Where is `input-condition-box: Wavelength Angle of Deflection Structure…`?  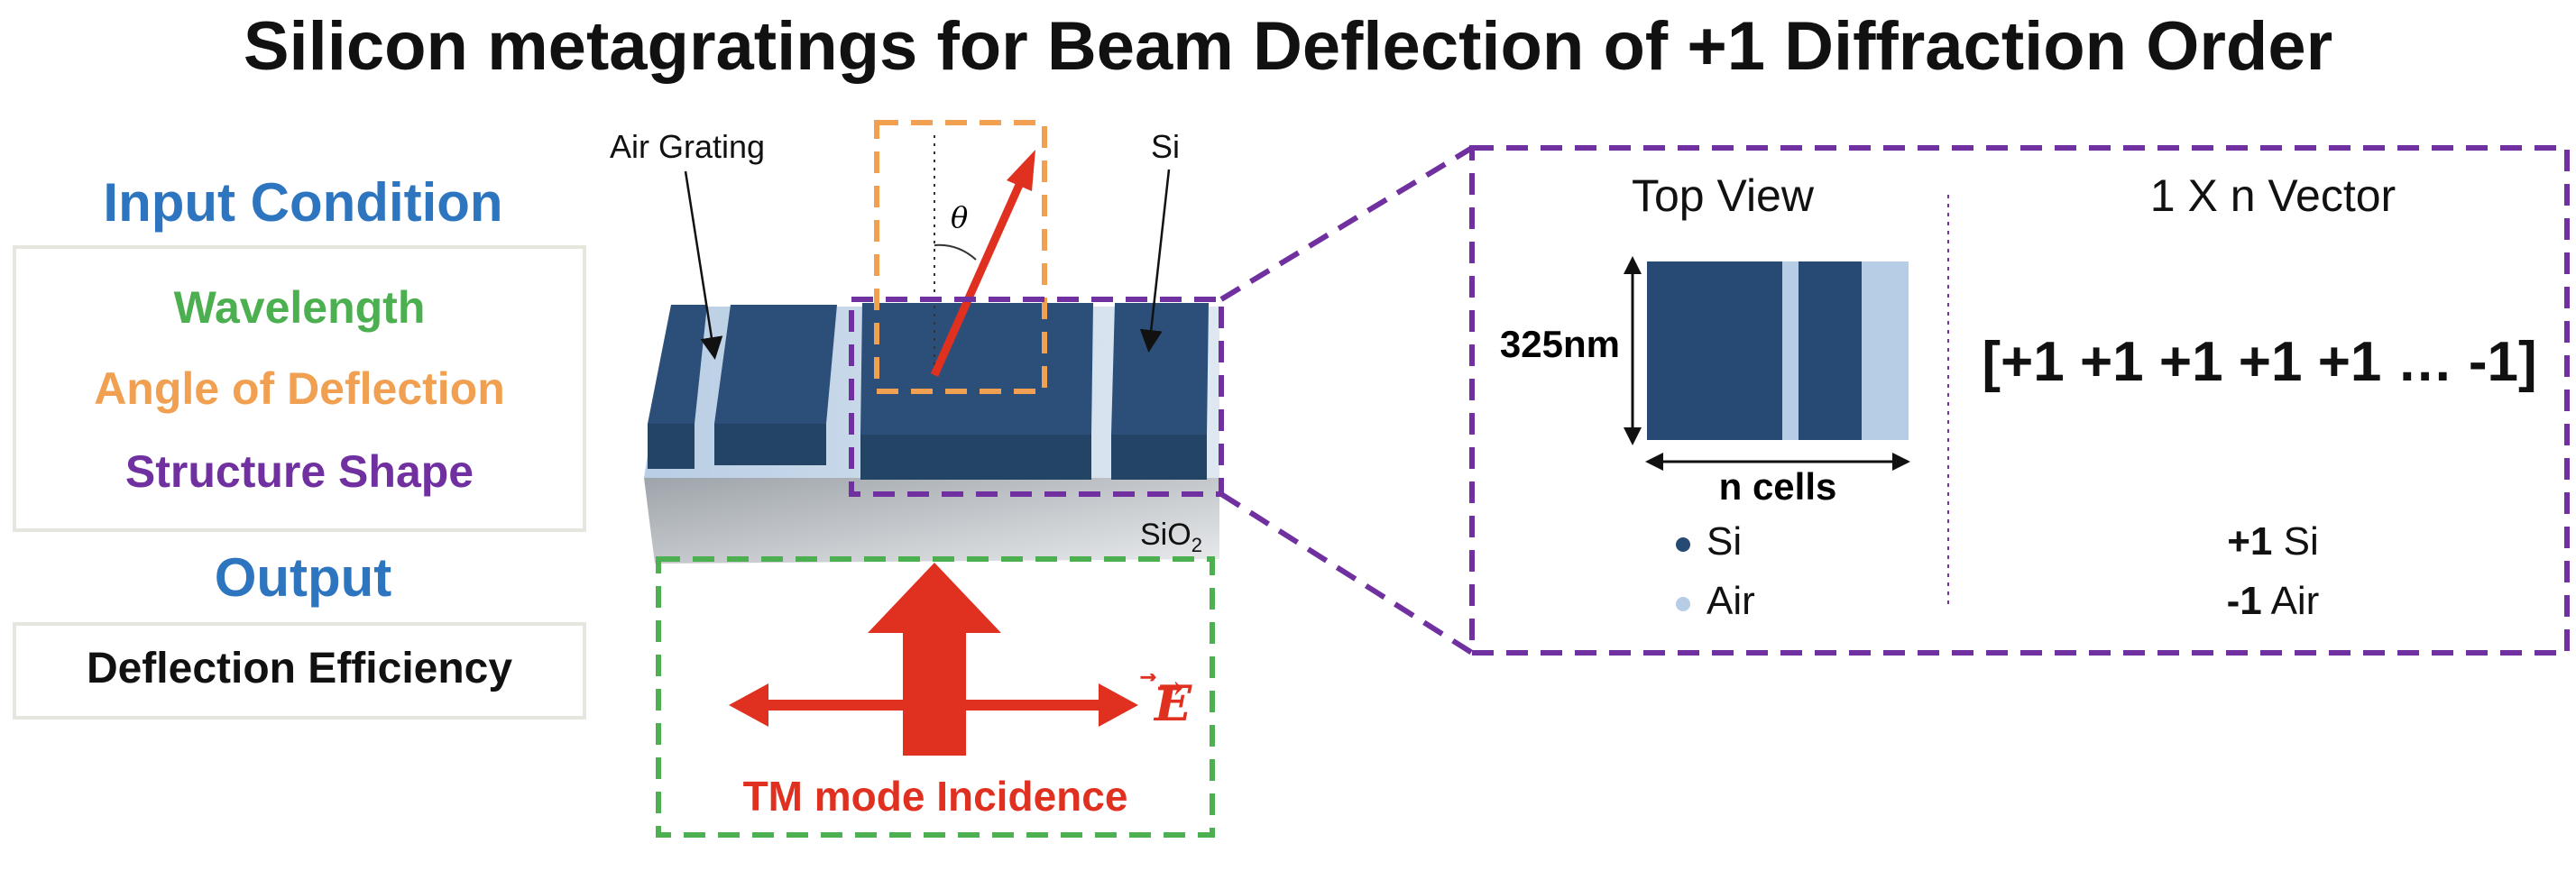
input-condition-box: Wavelength Angle of Deflection Structure… is located at coordinates (300, 388).